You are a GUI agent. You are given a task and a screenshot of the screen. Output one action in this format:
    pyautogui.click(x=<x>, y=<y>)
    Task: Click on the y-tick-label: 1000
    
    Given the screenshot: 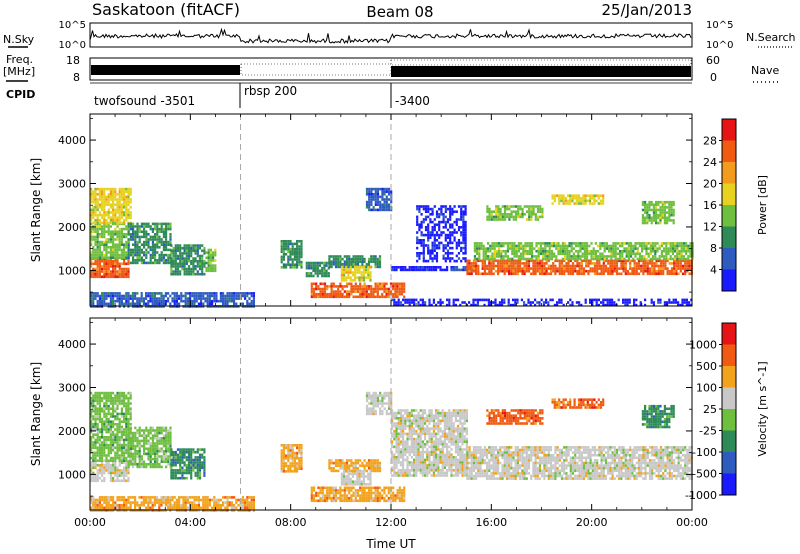 What is the action you would take?
    pyautogui.click(x=72, y=270)
    